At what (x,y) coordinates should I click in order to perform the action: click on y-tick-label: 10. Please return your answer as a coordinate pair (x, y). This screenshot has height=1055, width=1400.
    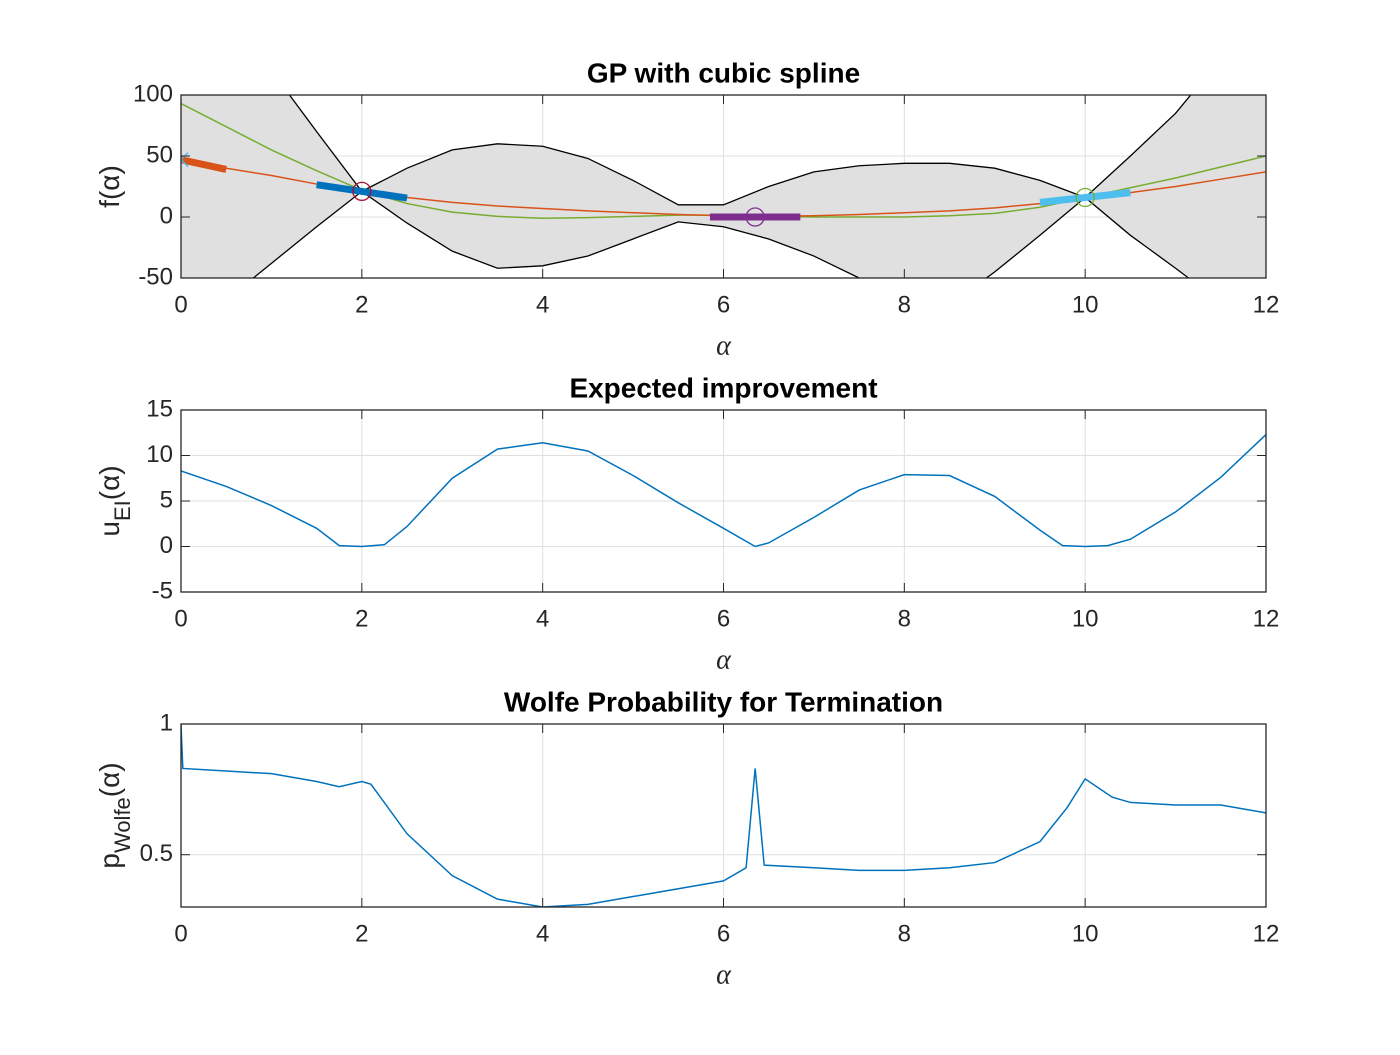
    Looking at the image, I should click on (159, 454).